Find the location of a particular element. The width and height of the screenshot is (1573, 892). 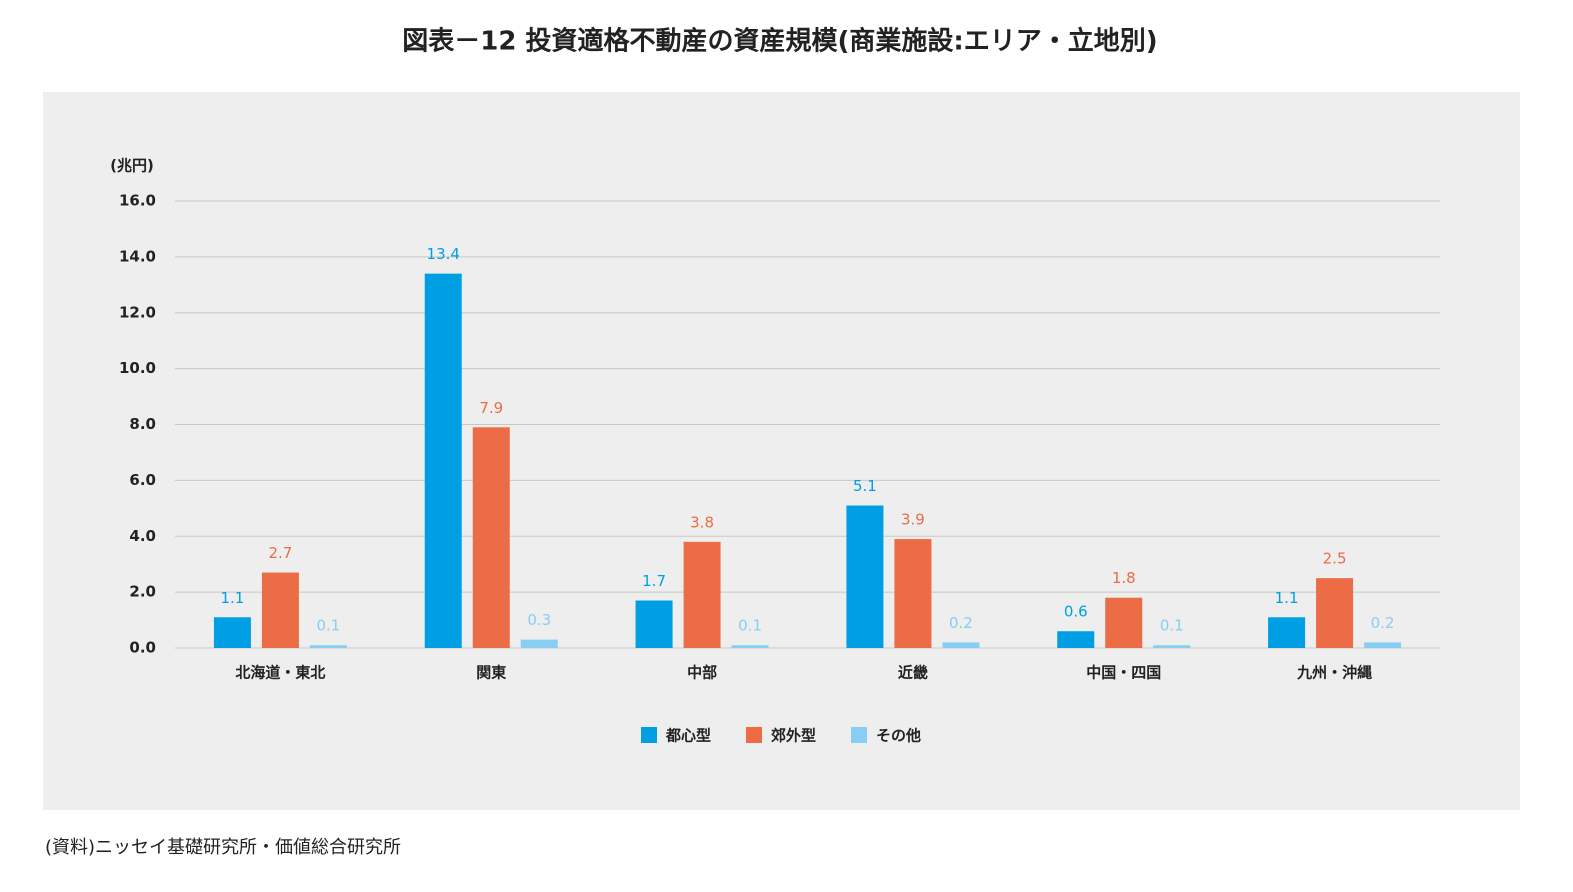

legend-label: 郊外型 is located at coordinates (793, 736).